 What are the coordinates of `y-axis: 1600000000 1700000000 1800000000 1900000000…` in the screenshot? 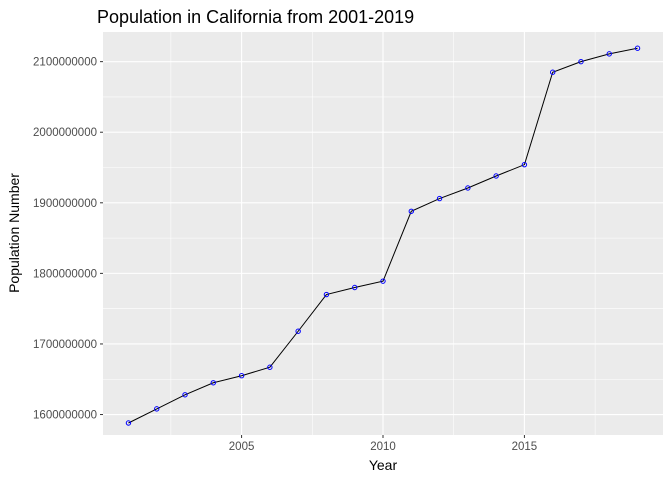 It's located at (68, 239).